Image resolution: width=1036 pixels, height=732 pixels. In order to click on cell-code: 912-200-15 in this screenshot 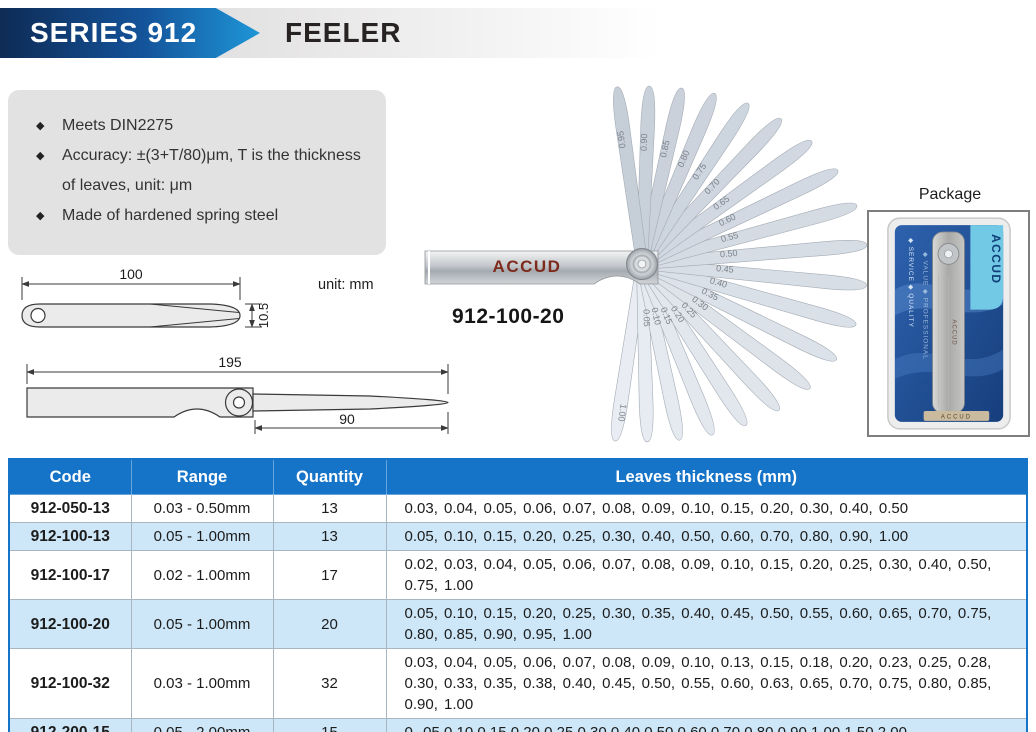, I will do `click(70, 725)`.